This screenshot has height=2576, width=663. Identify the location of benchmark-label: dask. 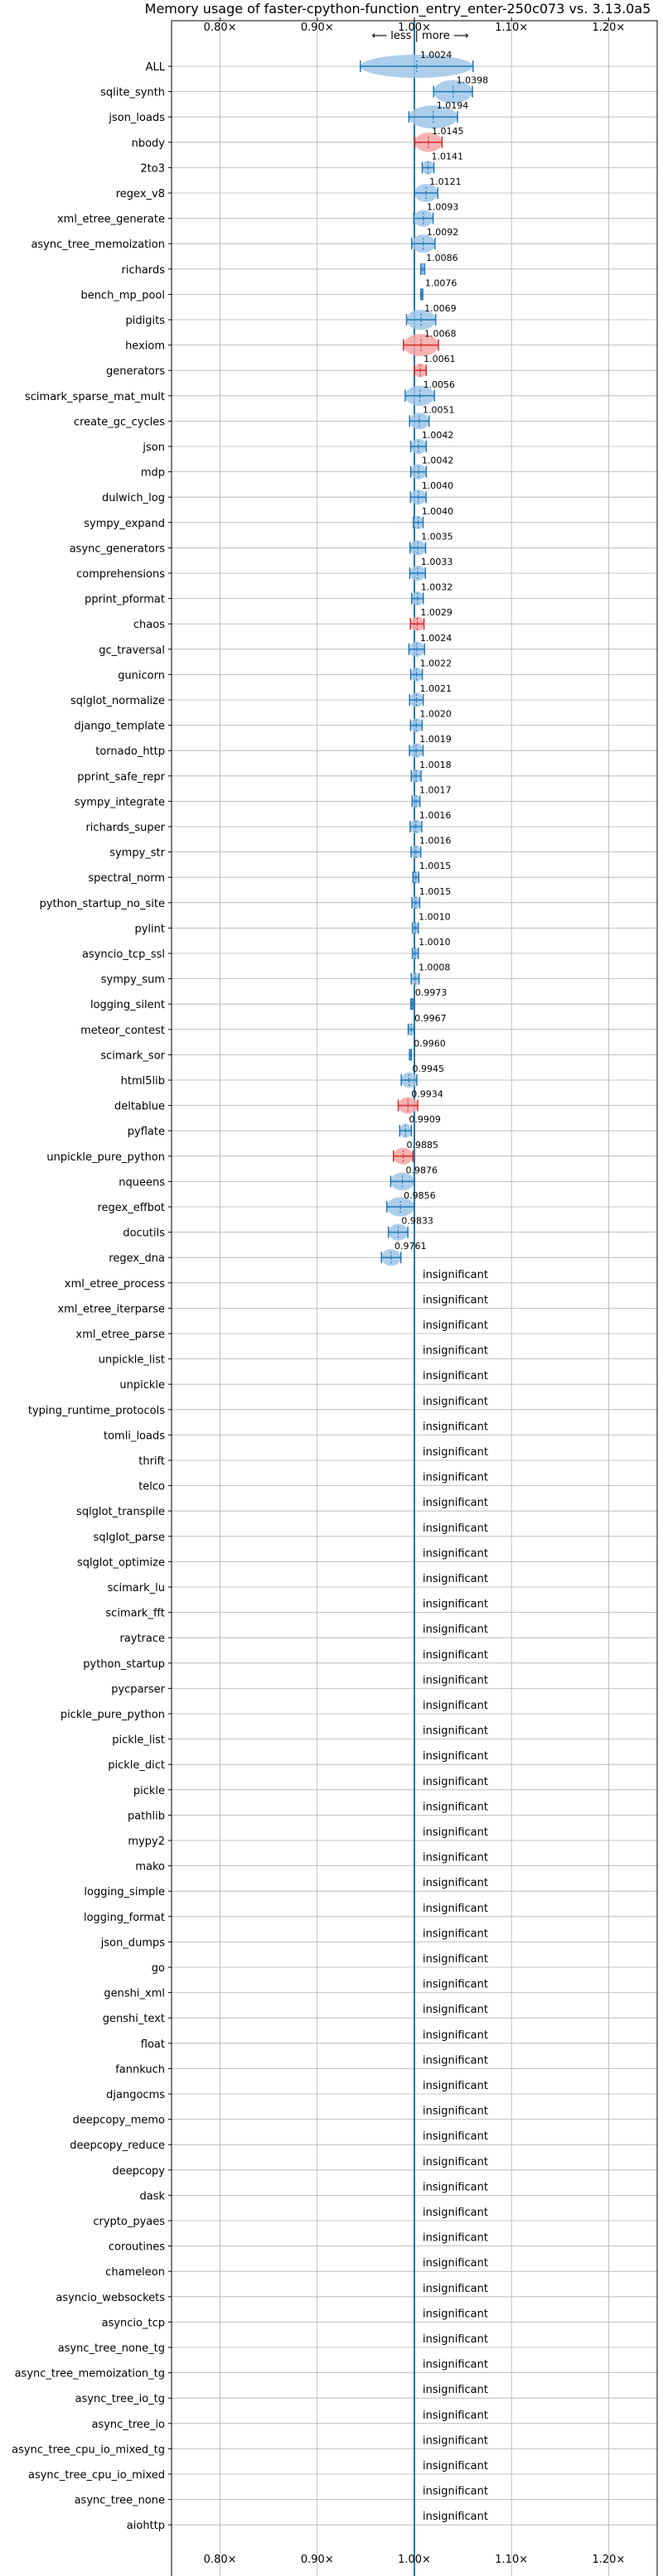
(152, 2196).